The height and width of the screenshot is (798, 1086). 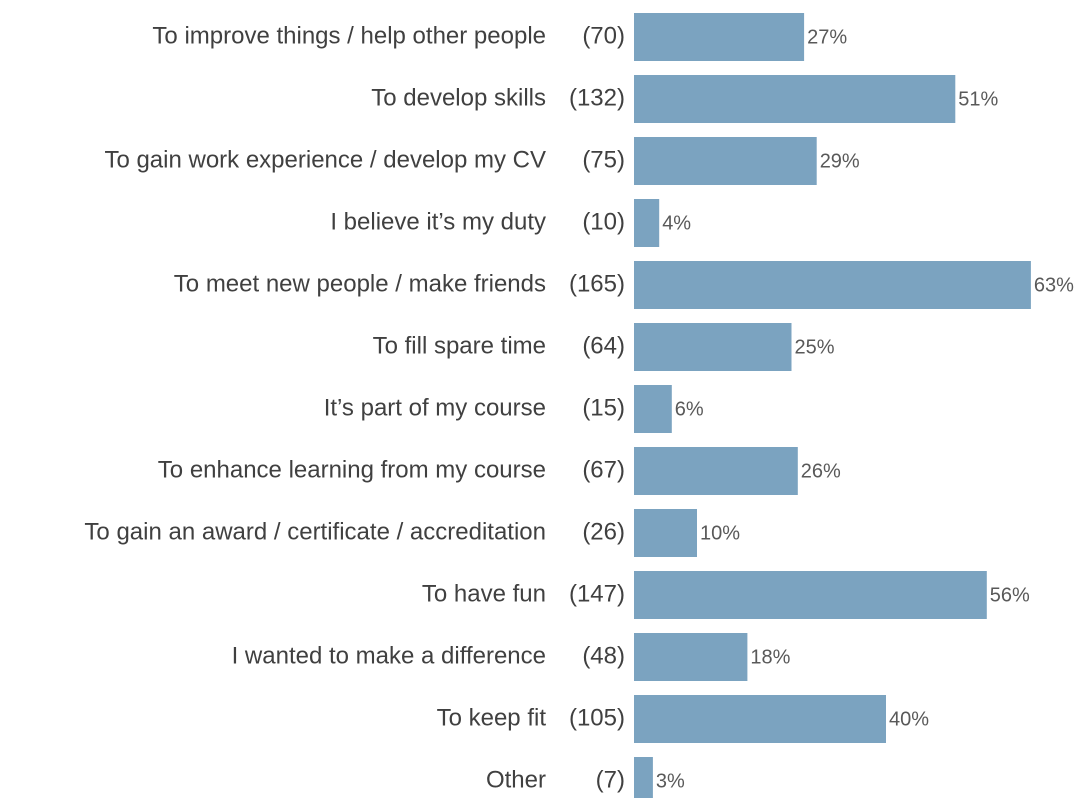 I want to click on count-label: (26), so click(x=603, y=531).